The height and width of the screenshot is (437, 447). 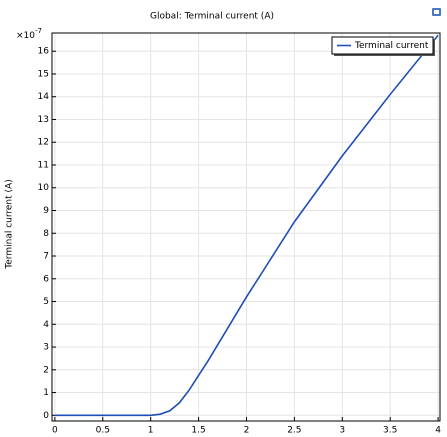 What do you see at coordinates (46, 302) in the screenshot?
I see `y-tick-label: 5` at bounding box center [46, 302].